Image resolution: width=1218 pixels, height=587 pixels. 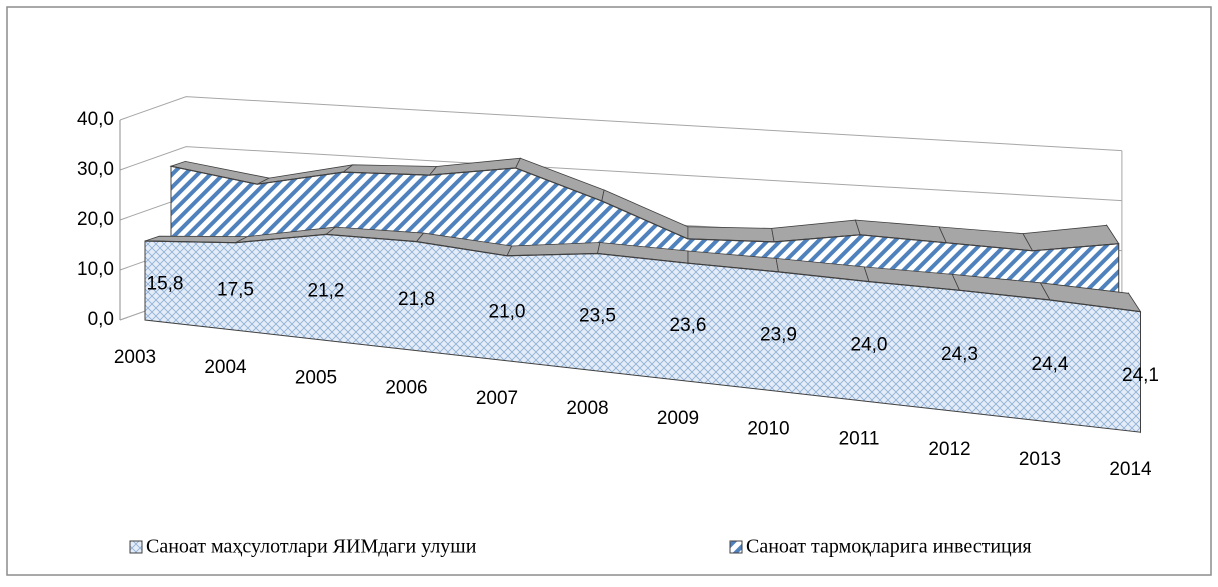 What do you see at coordinates (1130, 469) in the screenshot?
I see `x-tick-label: 2014` at bounding box center [1130, 469].